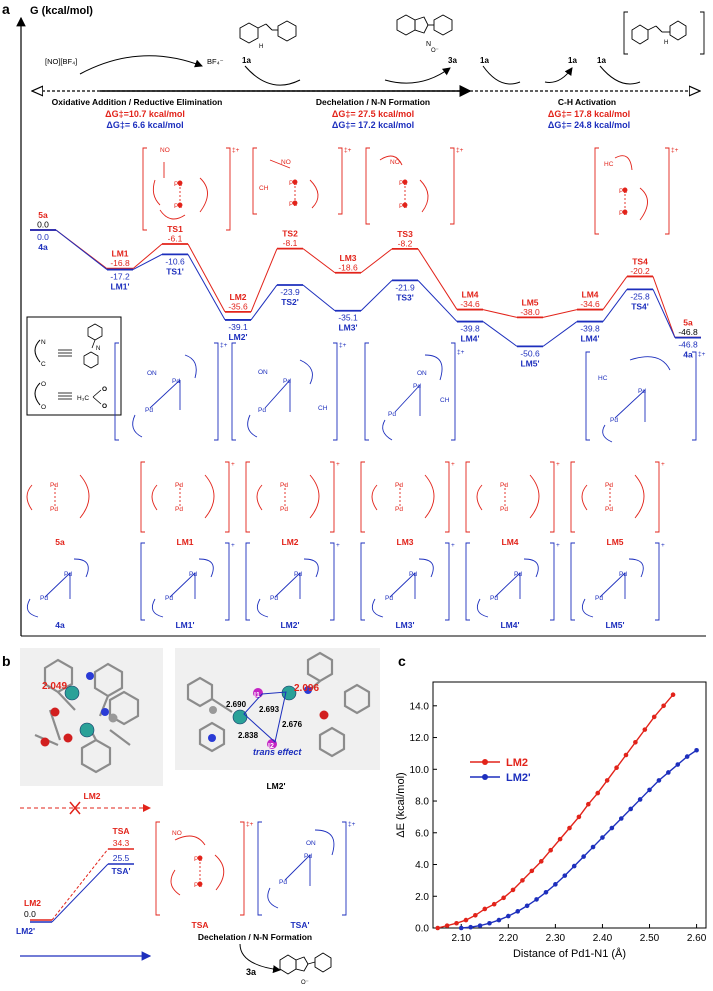 This screenshot has width=713, height=991. I want to click on stage-dg-blue-2: ΔG‡= 17.2 kcal/mol, so click(373, 125).